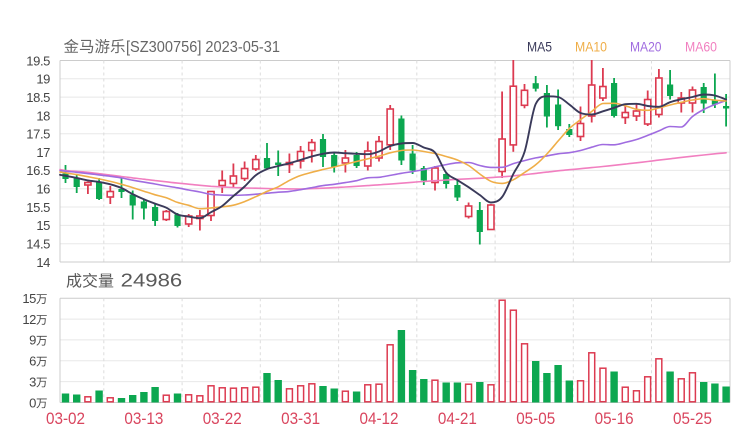 The height and width of the screenshot is (440, 740). What do you see at coordinates (43, 79) in the screenshot?
I see `svg-text: 19` at bounding box center [43, 79].